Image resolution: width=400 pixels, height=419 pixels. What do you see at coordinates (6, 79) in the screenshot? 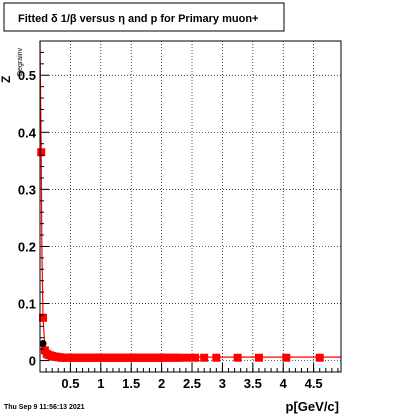
I see `y-axis-label: Z` at bounding box center [6, 79].